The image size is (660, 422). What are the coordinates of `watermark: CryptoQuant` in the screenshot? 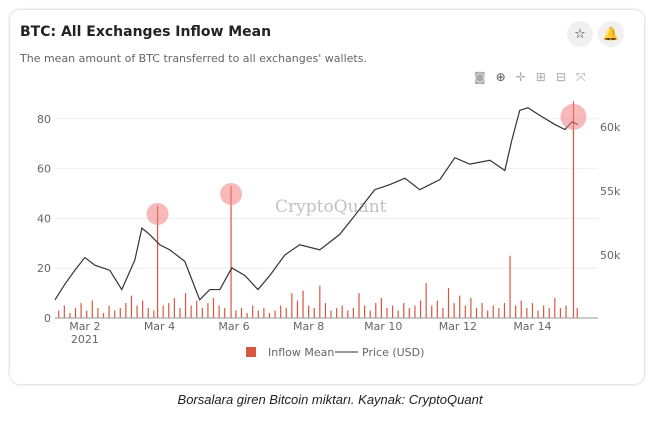 It's located at (331, 207).